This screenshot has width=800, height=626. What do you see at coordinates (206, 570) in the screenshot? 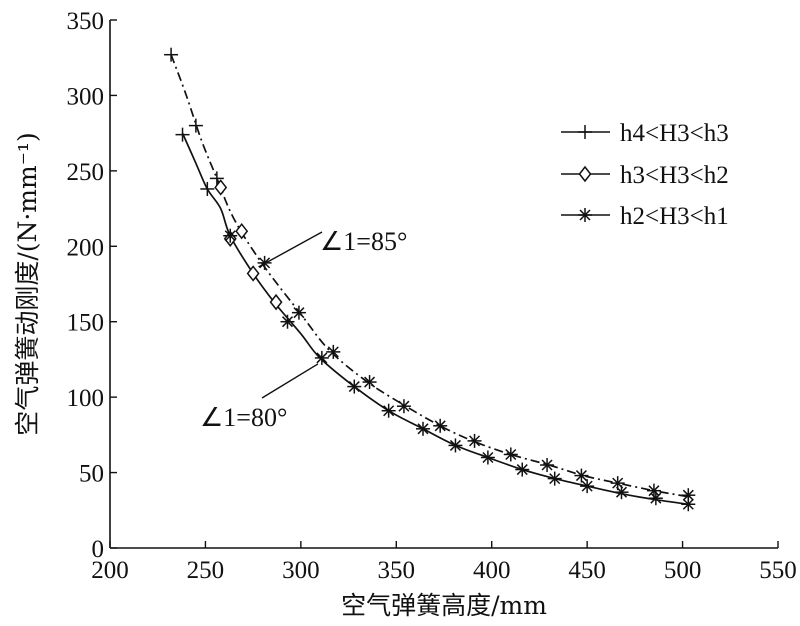
I see `x-tick-label: 250` at bounding box center [206, 570].